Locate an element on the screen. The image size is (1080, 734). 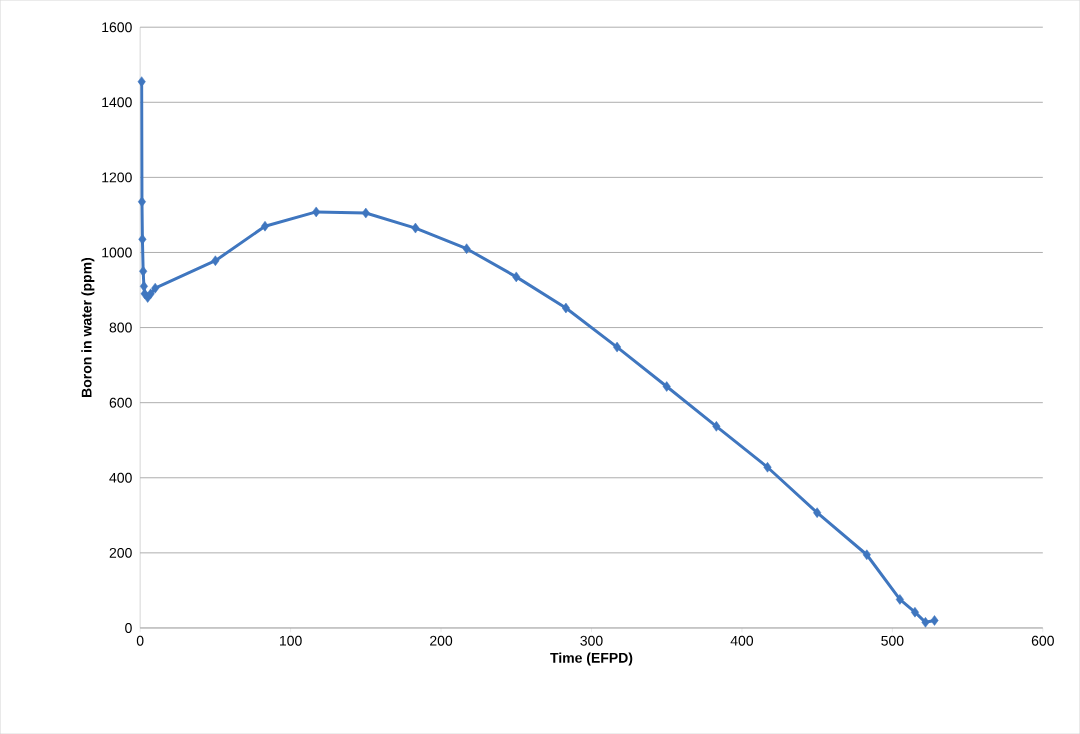
x-axis-title: Time (EFPD) is located at coordinates (591, 659).